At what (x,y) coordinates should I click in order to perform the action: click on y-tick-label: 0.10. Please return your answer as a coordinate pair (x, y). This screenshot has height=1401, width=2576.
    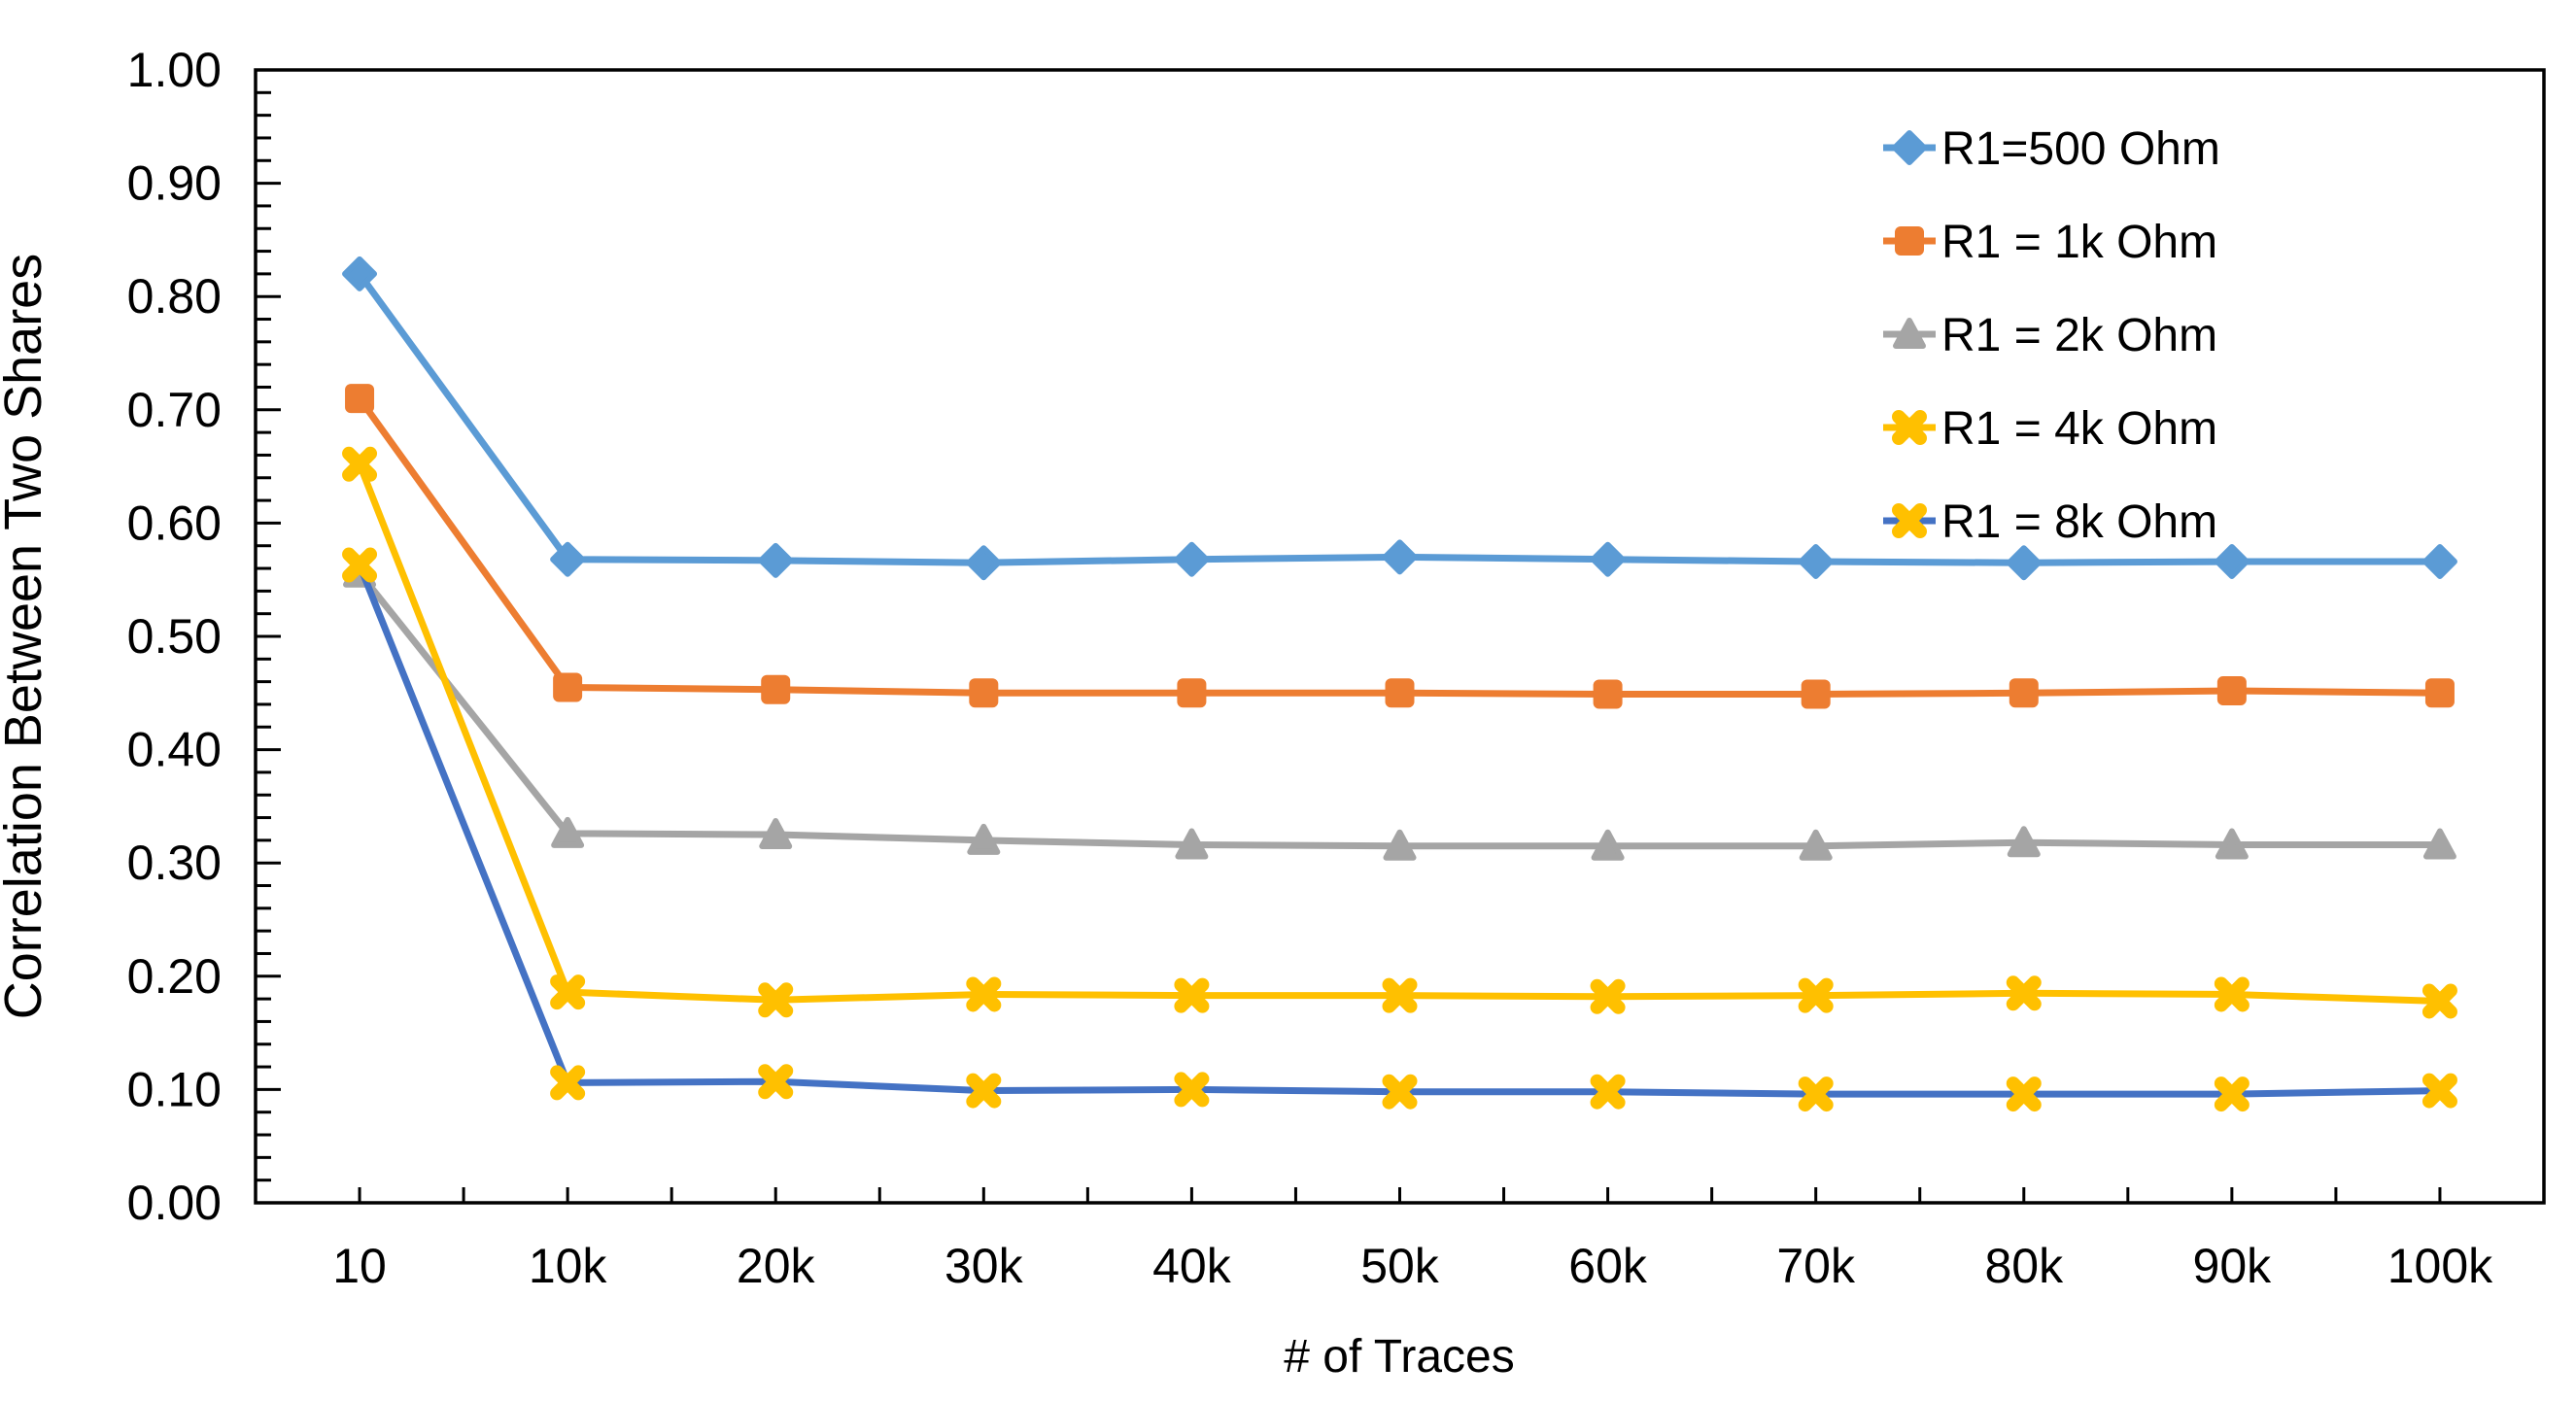
    Looking at the image, I should click on (174, 1089).